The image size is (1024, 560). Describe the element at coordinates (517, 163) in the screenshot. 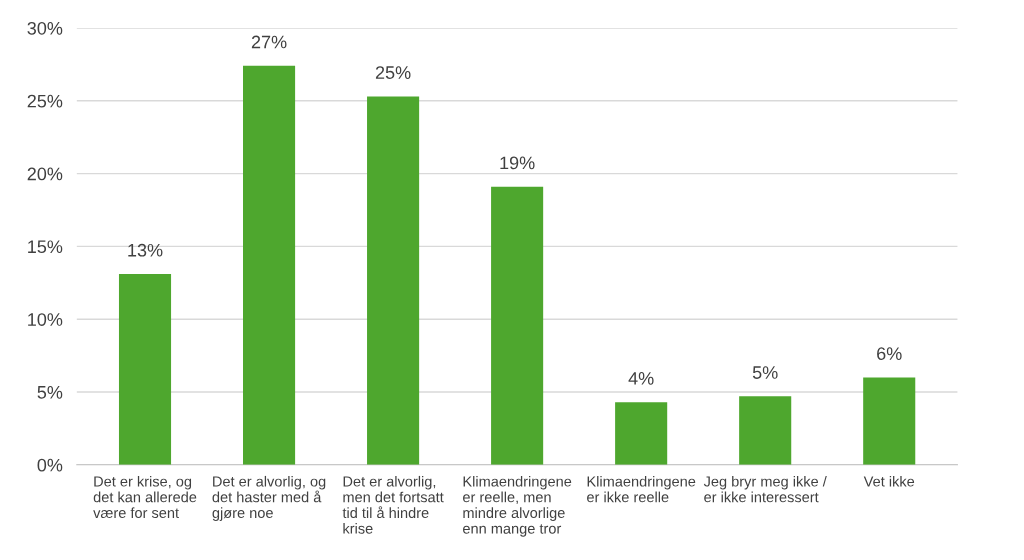

I see `data-label: 19%` at that location.